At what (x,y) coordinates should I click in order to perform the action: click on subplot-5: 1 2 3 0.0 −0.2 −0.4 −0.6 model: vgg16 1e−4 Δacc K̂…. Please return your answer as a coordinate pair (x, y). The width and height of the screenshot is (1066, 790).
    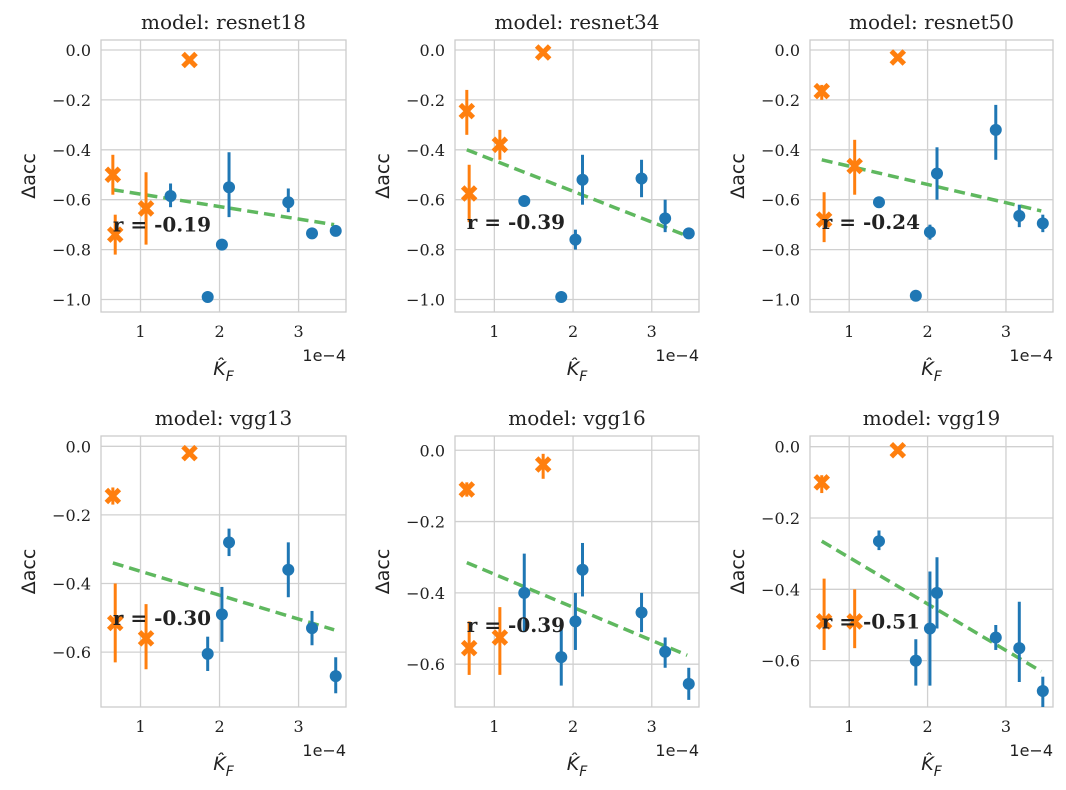
    Looking at the image, I should click on (536, 593).